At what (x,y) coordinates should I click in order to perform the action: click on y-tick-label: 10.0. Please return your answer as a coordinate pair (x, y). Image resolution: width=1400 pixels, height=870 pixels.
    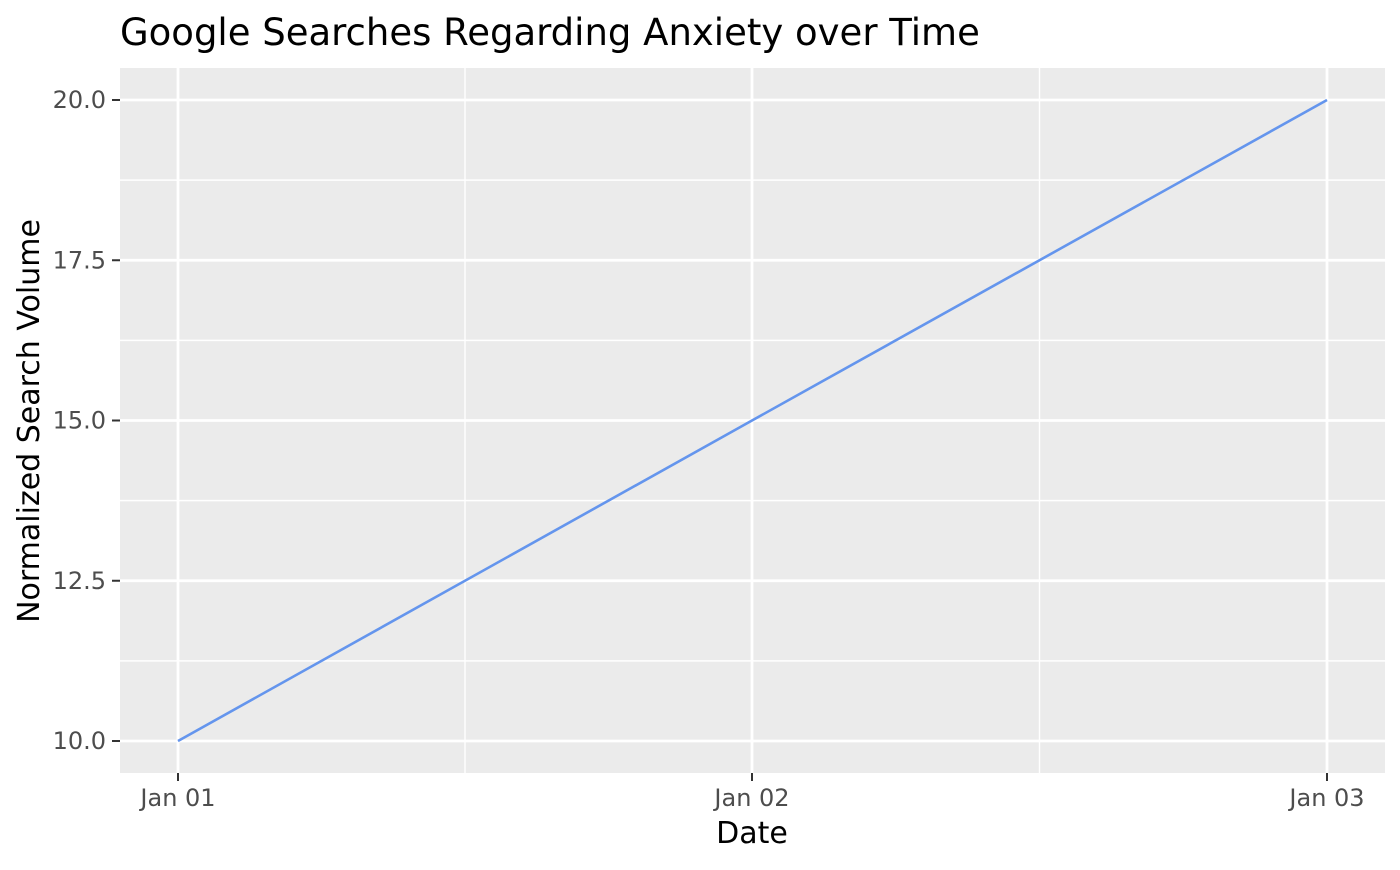
    Looking at the image, I should click on (79, 741).